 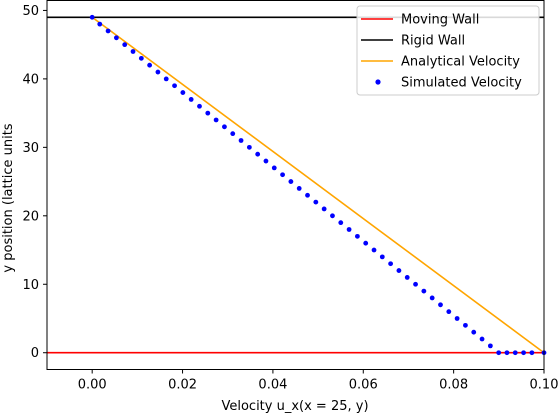 I want to click on x-tick-label: 0.00, so click(x=92, y=385).